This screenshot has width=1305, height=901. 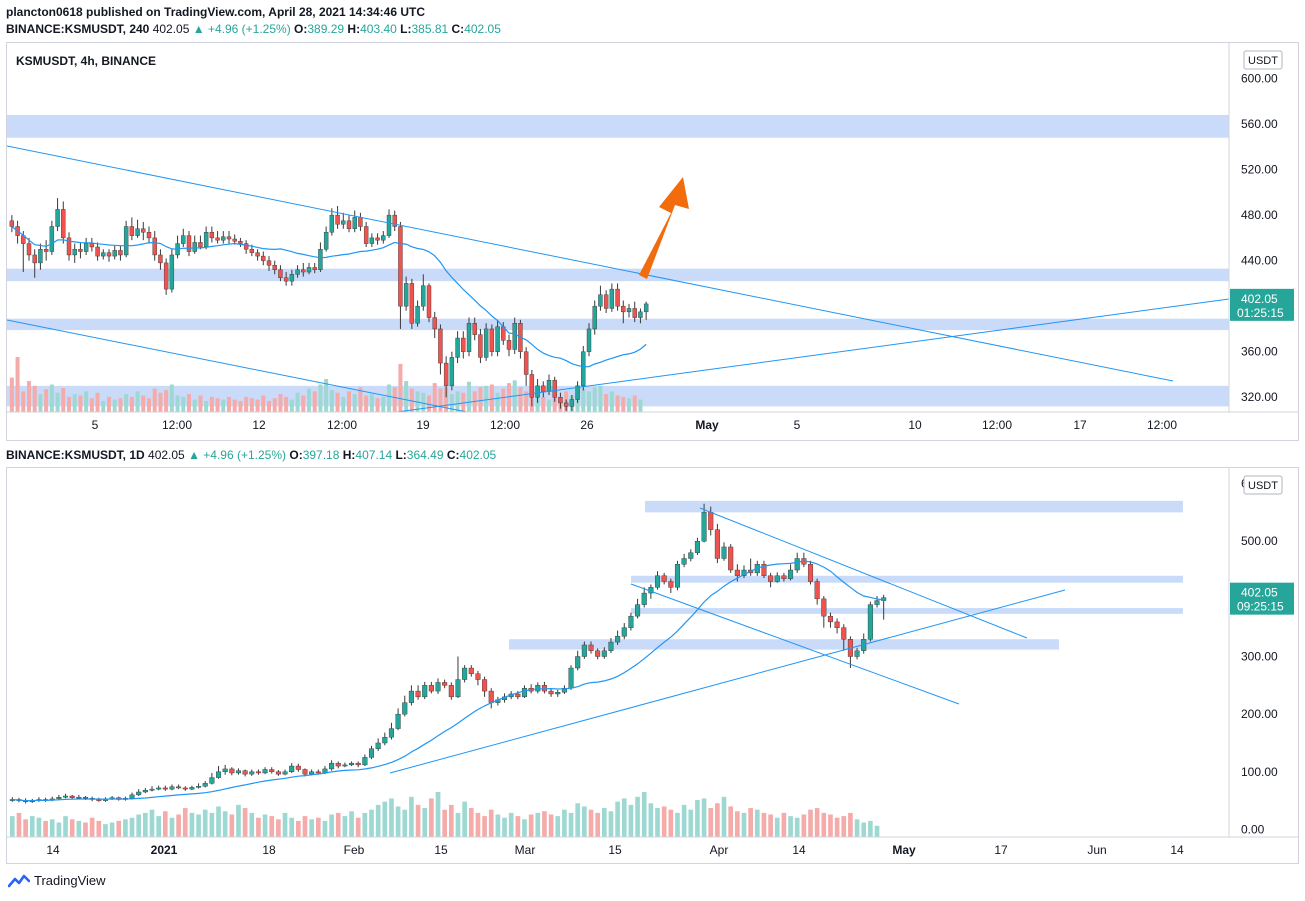 I want to click on chart1-c-label: C:, so click(x=458, y=29).